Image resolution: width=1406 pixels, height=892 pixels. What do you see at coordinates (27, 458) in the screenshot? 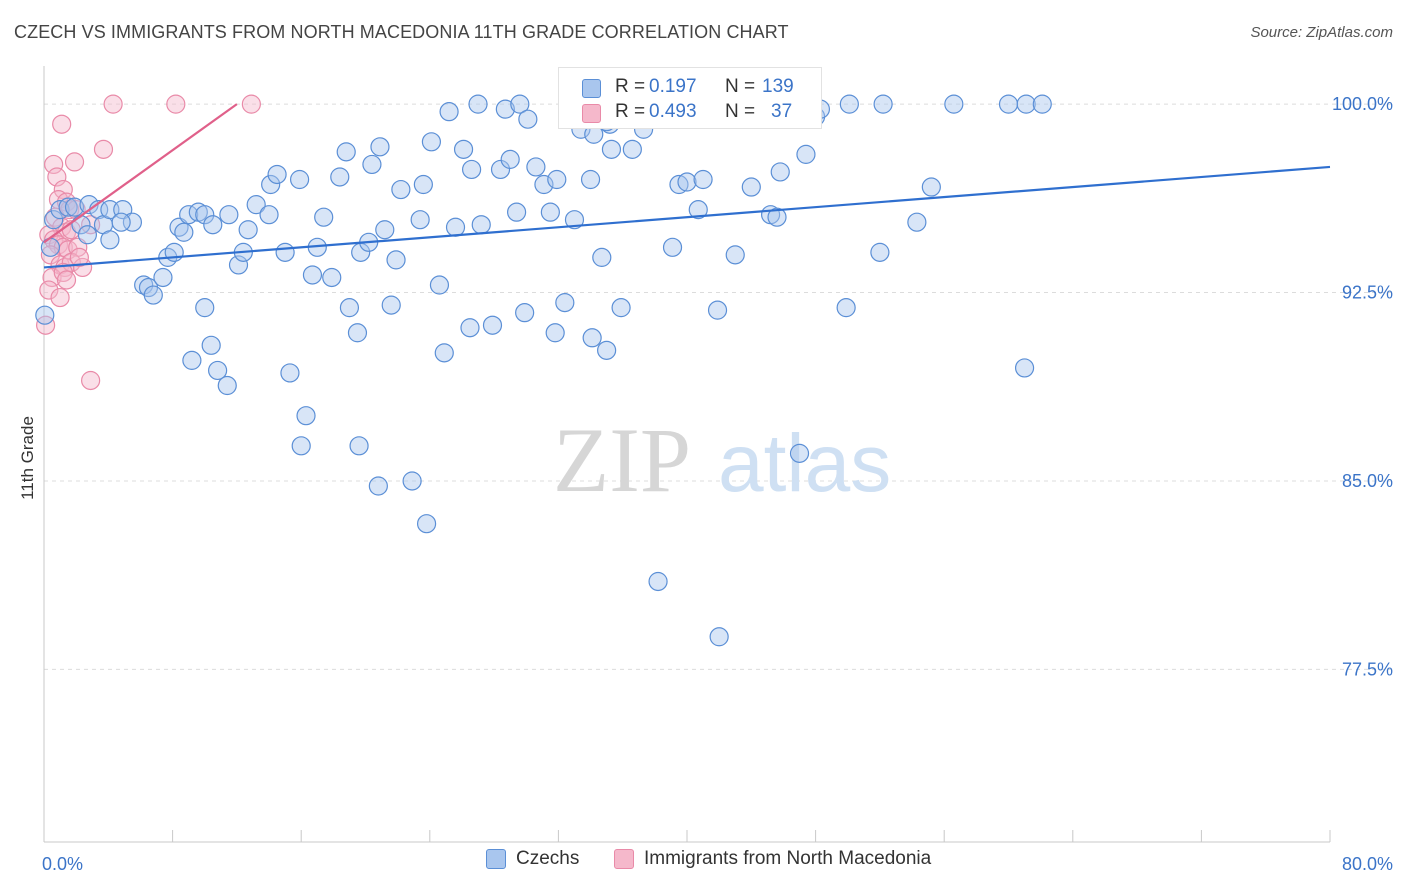
I see `y-axis-label: 11th Grade` at bounding box center [27, 458].